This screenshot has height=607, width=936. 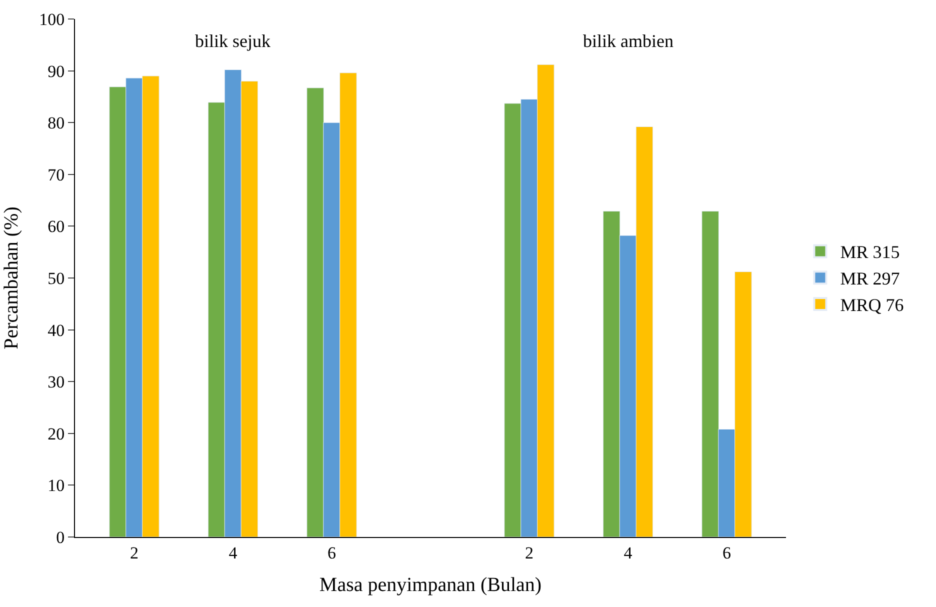 What do you see at coordinates (11, 278) in the screenshot?
I see `y-axis-title: Percambahan (%)` at bounding box center [11, 278].